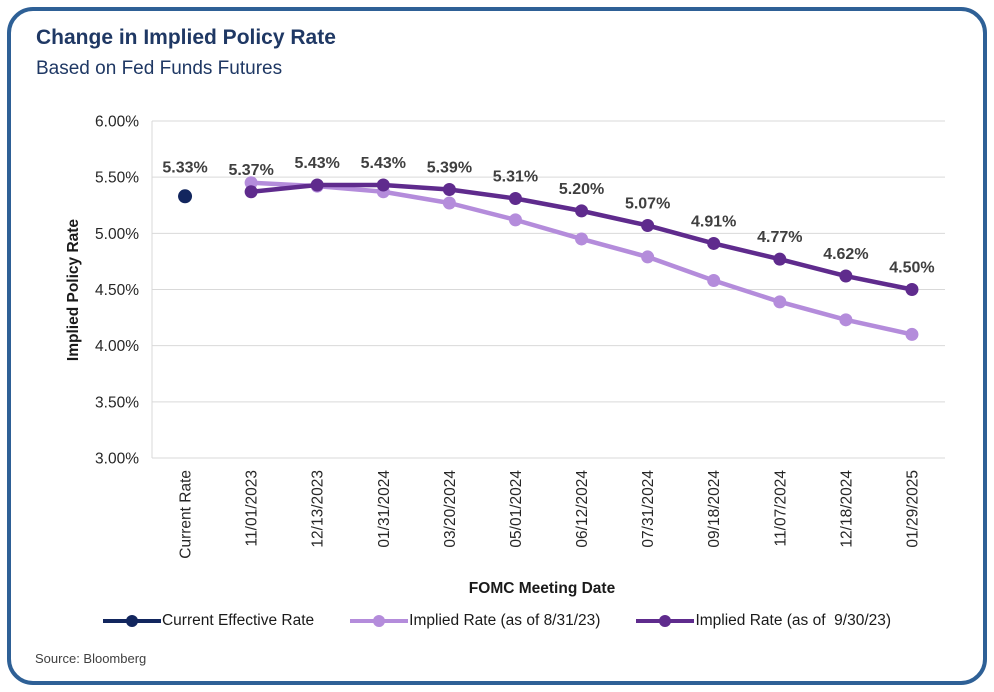 The width and height of the screenshot is (994, 692). Describe the element at coordinates (581, 189) in the screenshot. I see `svg-text: 5.20%` at that location.